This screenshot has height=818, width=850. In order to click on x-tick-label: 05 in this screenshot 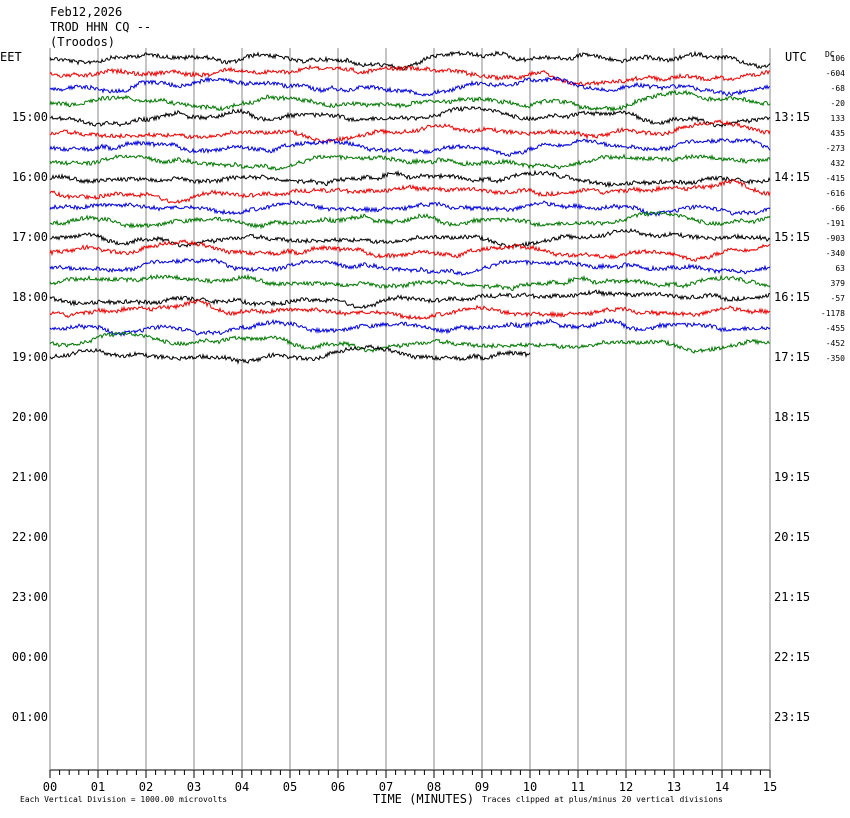, I will do `click(290, 787)`.